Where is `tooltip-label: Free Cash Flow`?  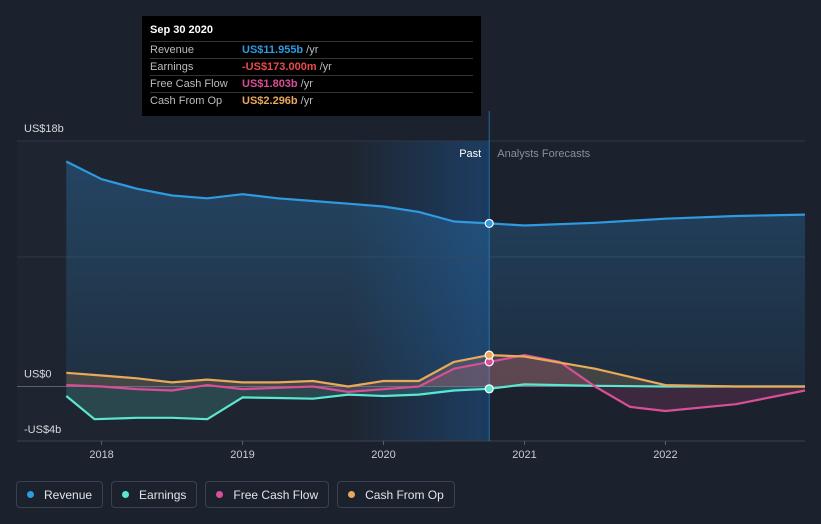 tooltip-label: Free Cash Flow is located at coordinates (189, 84).